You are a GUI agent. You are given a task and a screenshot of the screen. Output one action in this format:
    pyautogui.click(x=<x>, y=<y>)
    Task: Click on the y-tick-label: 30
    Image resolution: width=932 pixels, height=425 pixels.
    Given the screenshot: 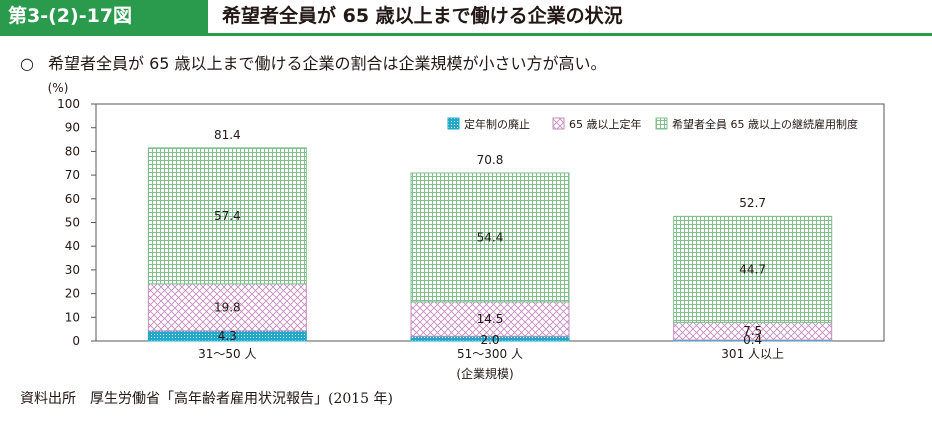 What is the action you would take?
    pyautogui.click(x=72, y=270)
    